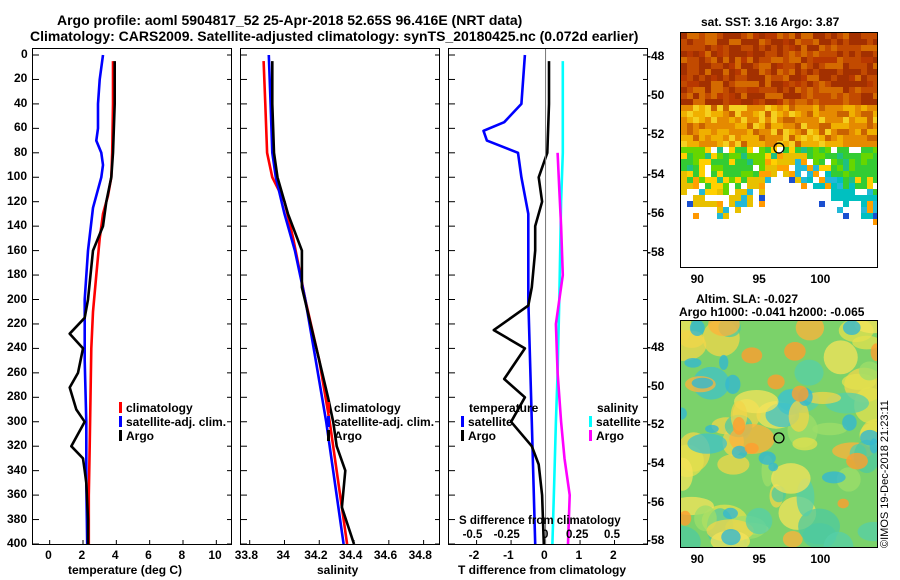 This screenshot has height=580, width=900. I want to click on diff-legend-t-argo: Argo, so click(499, 436).